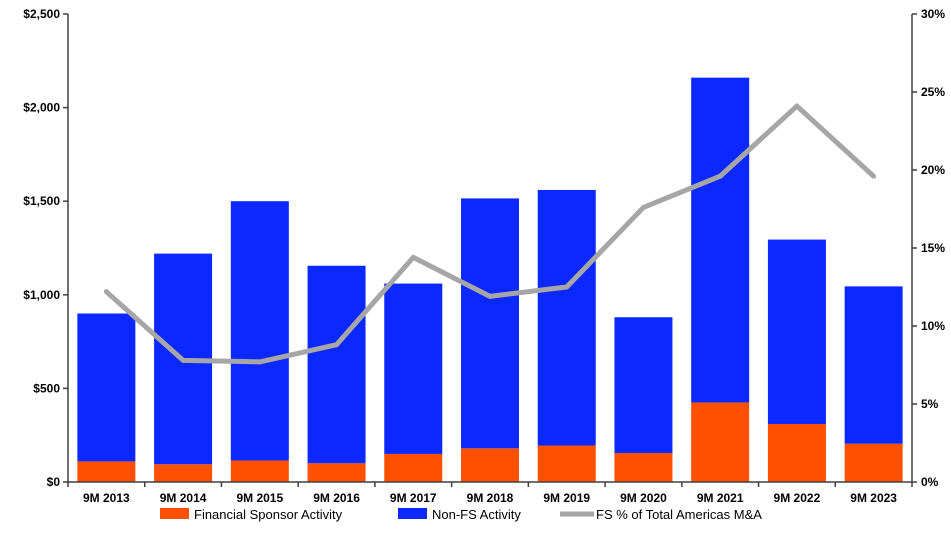 Image resolution: width=951 pixels, height=543 pixels. What do you see at coordinates (930, 482) in the screenshot?
I see `y-right-tick-label: 0%` at bounding box center [930, 482].